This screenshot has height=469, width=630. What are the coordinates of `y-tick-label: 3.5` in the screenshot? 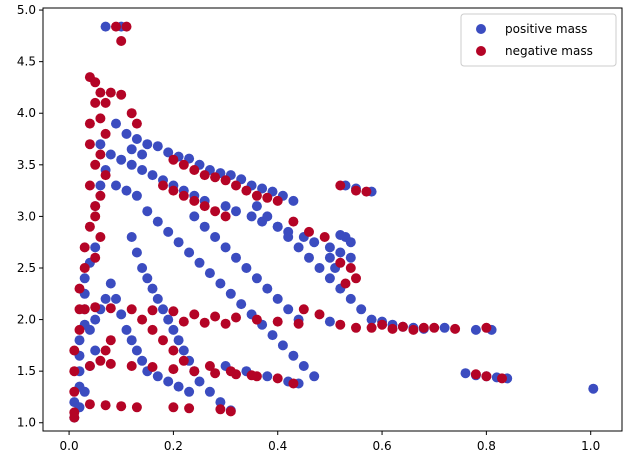 It's located at (26, 165).